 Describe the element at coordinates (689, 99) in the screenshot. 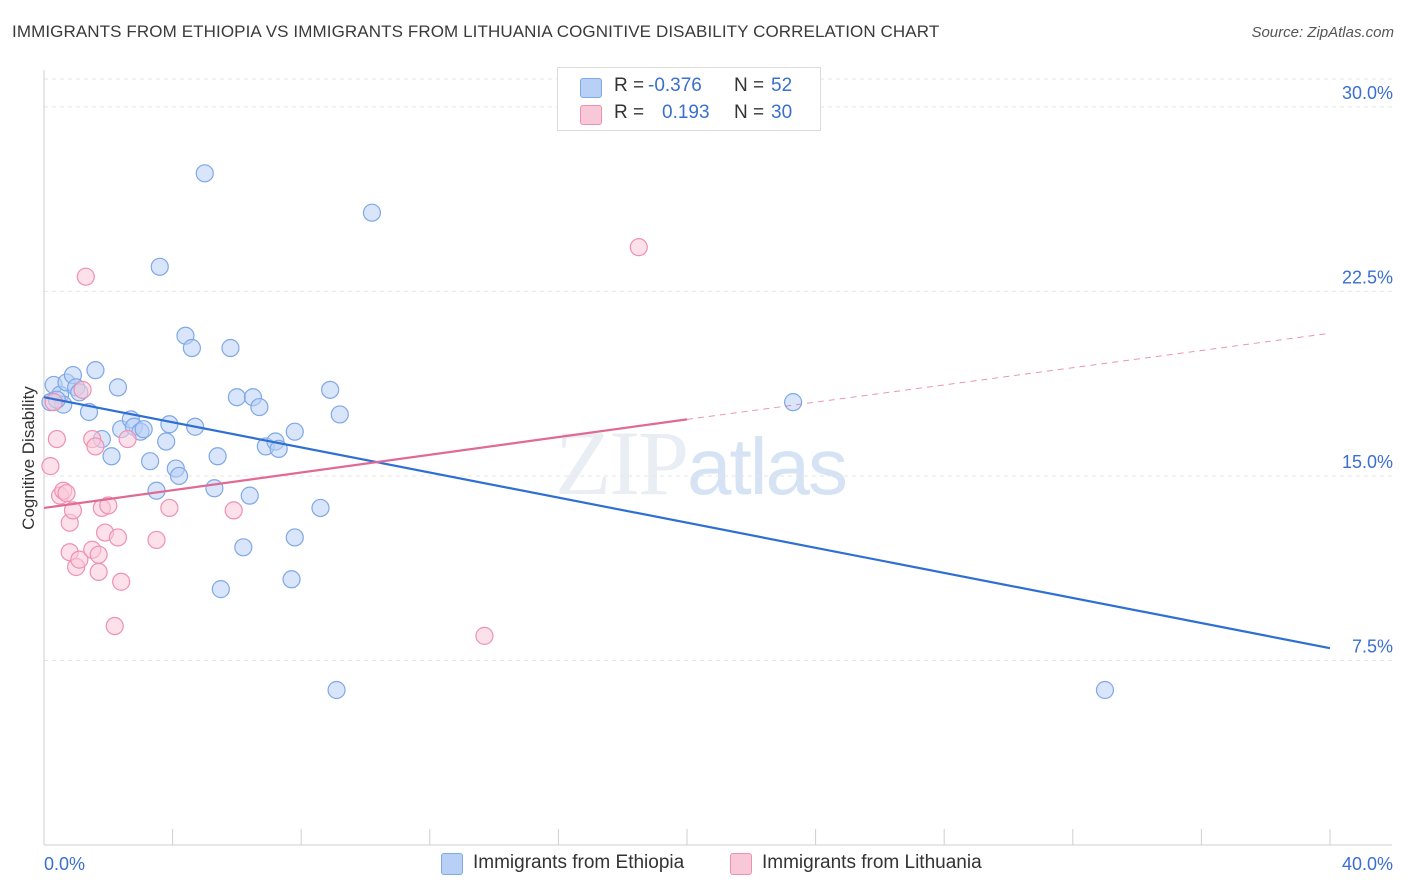

I see `correlation-legend: R = -0.376 N = 52 R = 0.193 N = 30` at that location.